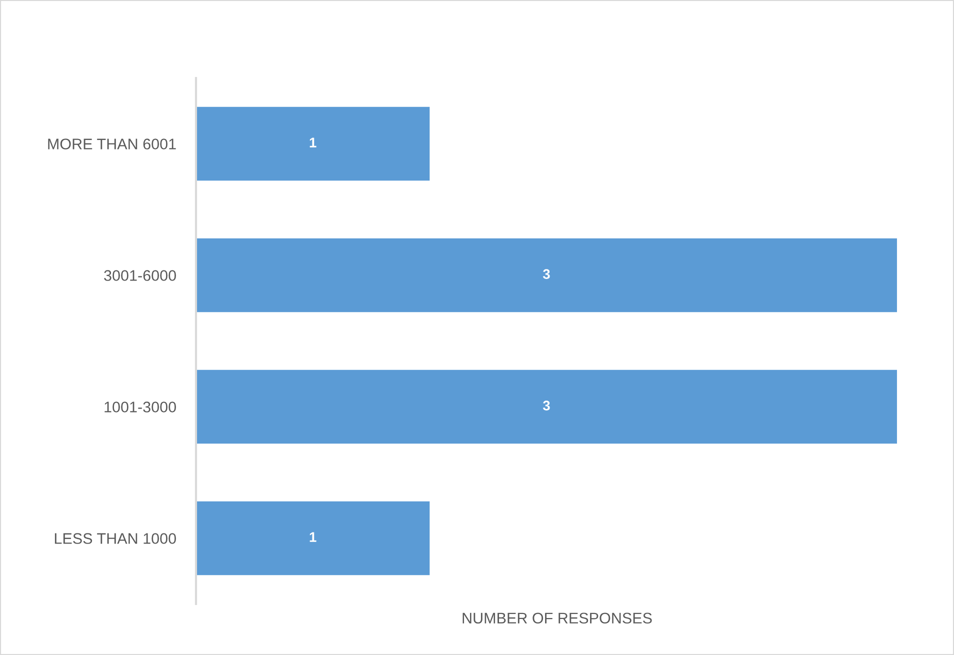 The image size is (954, 655). What do you see at coordinates (140, 407) in the screenshot?
I see `y-tick-label: 1001-3000` at bounding box center [140, 407].